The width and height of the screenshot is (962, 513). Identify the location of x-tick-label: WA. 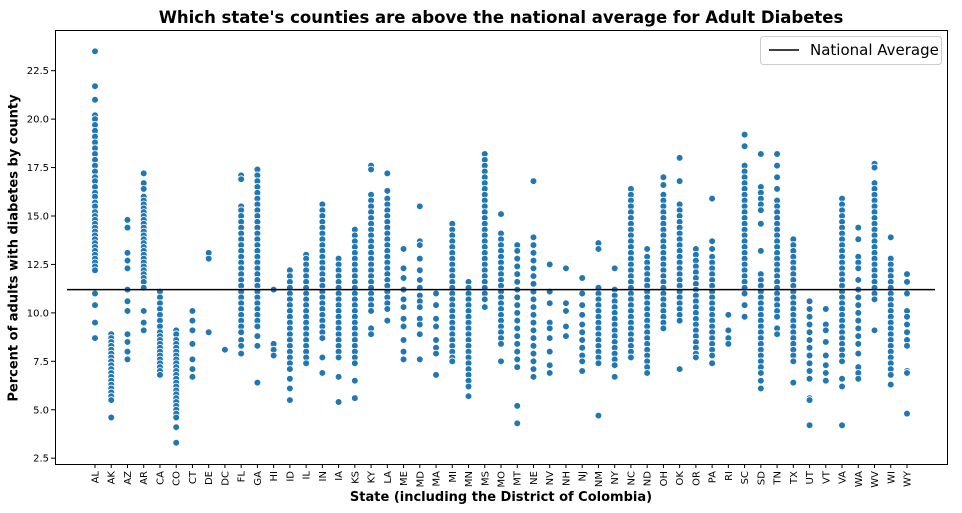
(859, 479).